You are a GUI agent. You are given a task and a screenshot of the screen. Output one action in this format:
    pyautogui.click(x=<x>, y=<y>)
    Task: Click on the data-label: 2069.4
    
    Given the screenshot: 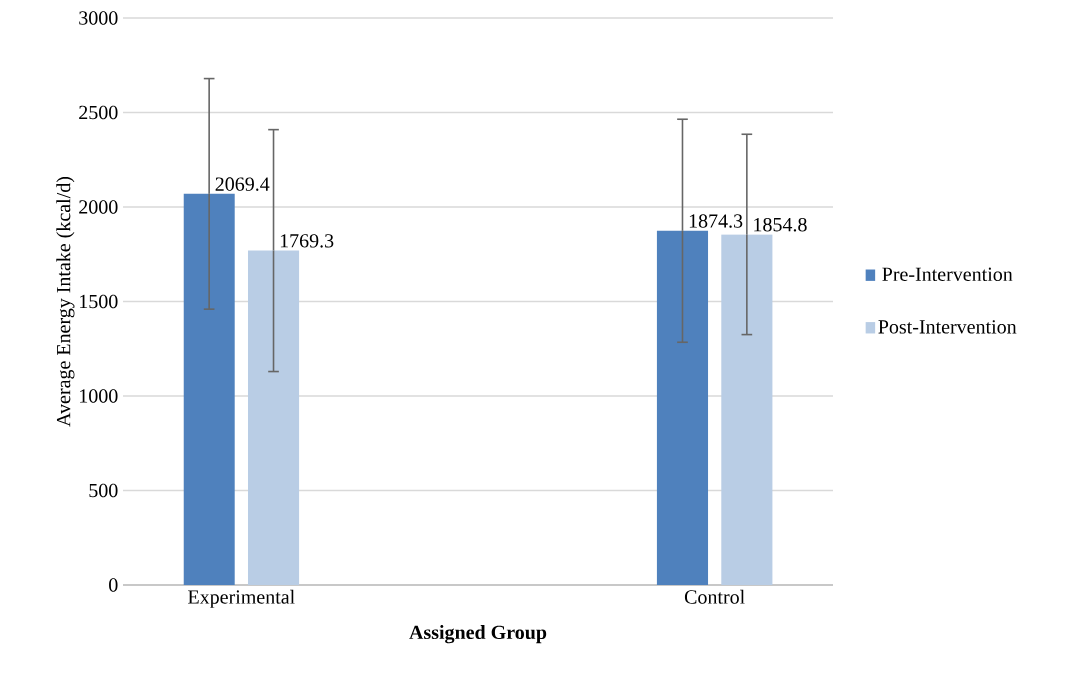 What is the action you would take?
    pyautogui.click(x=242, y=184)
    